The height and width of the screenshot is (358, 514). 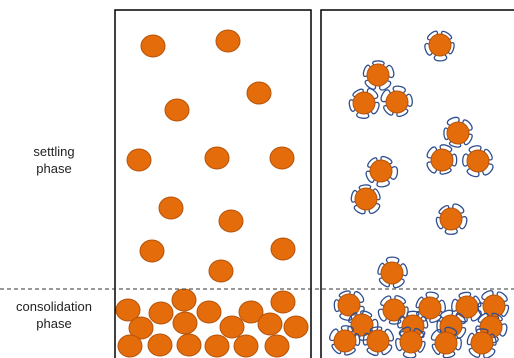 I want to click on settling-phase-label: settling phase, so click(x=54, y=160).